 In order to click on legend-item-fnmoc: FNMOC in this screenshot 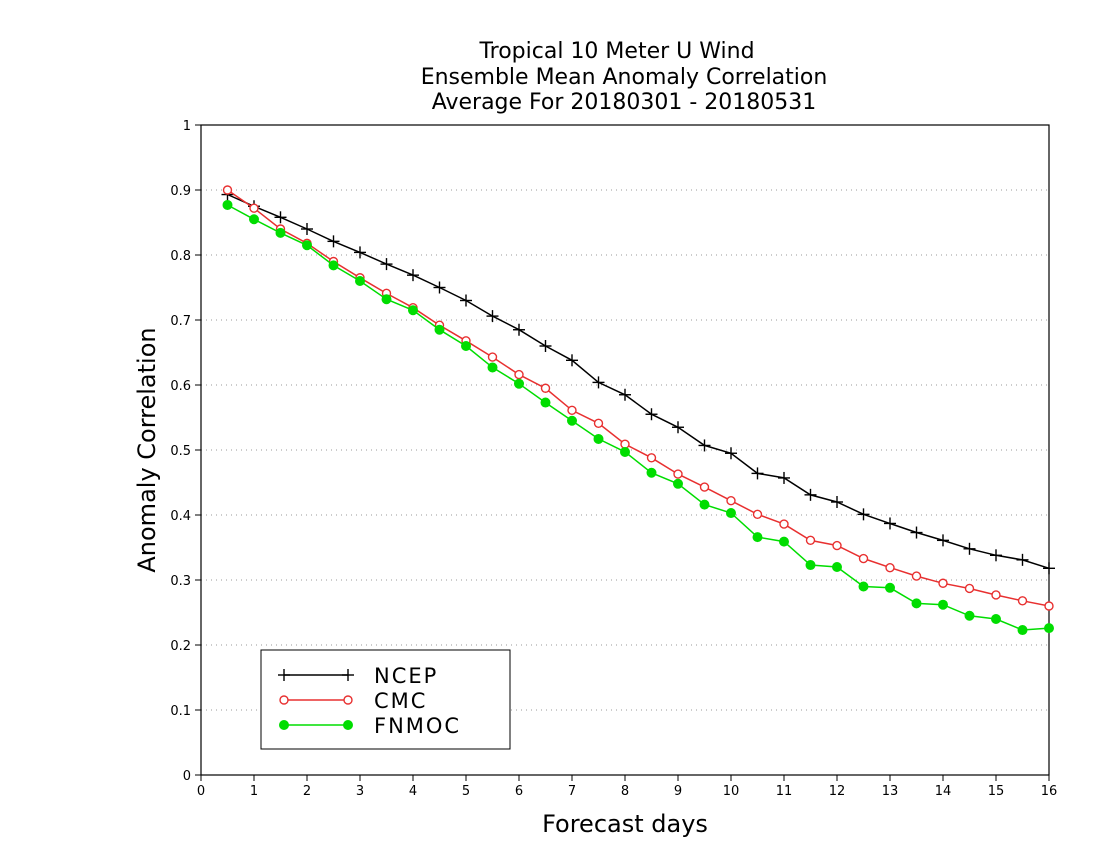, I will do `click(369, 726)`.